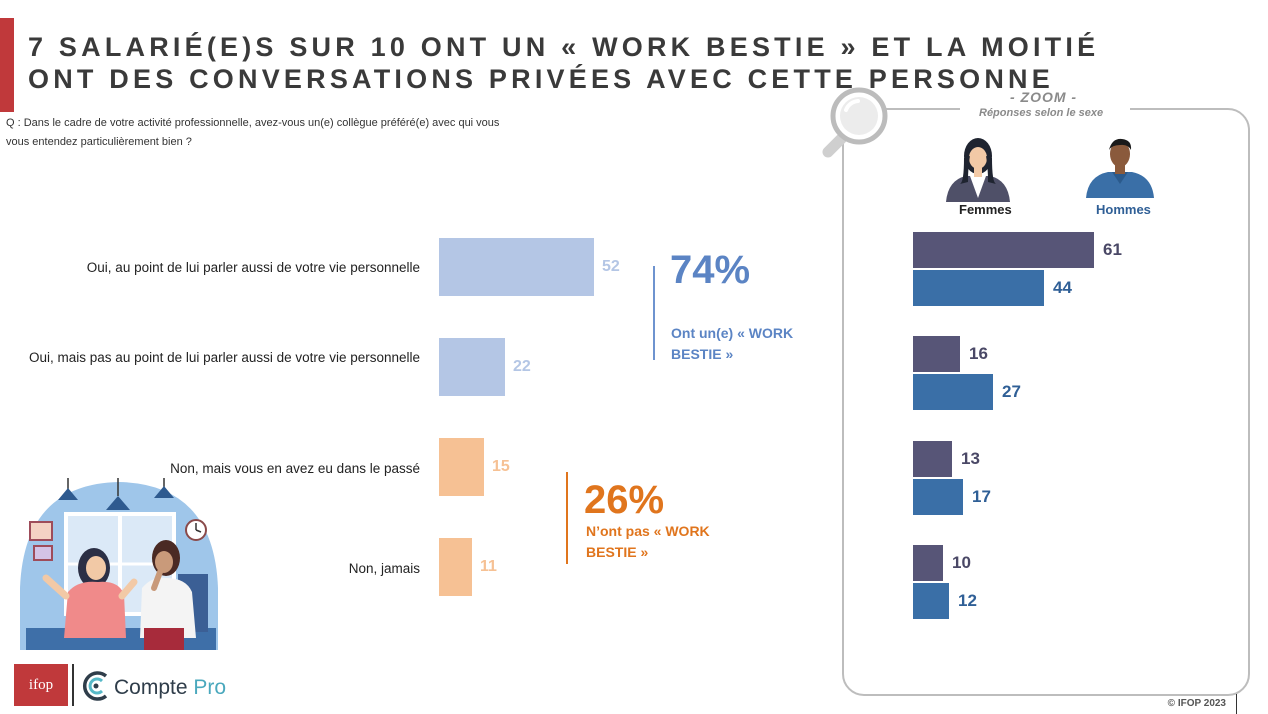 The image size is (1268, 714). I want to click on question-line-2: vous entendez particulièrement bien ?, so click(99, 142).